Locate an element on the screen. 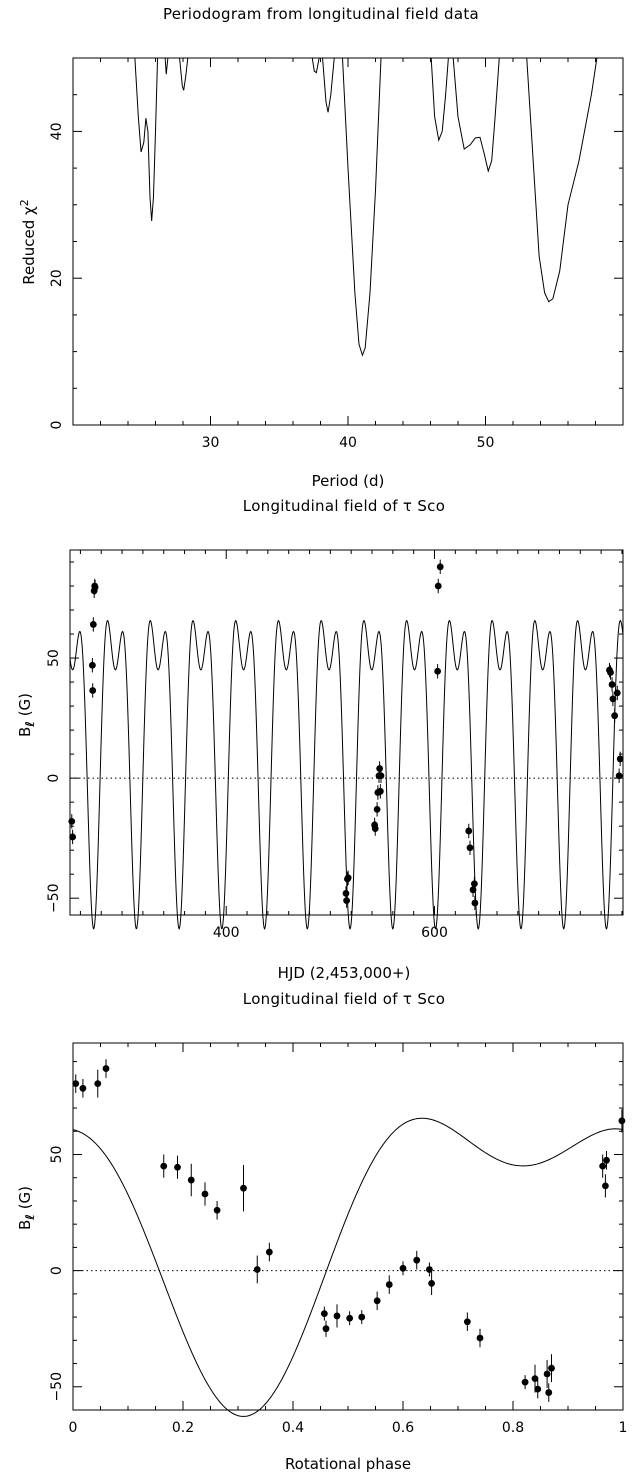 Image resolution: width=635 pixels, height=1477 pixels. time-series-title: Longitudinal field of τ Sco is located at coordinates (344, 506).